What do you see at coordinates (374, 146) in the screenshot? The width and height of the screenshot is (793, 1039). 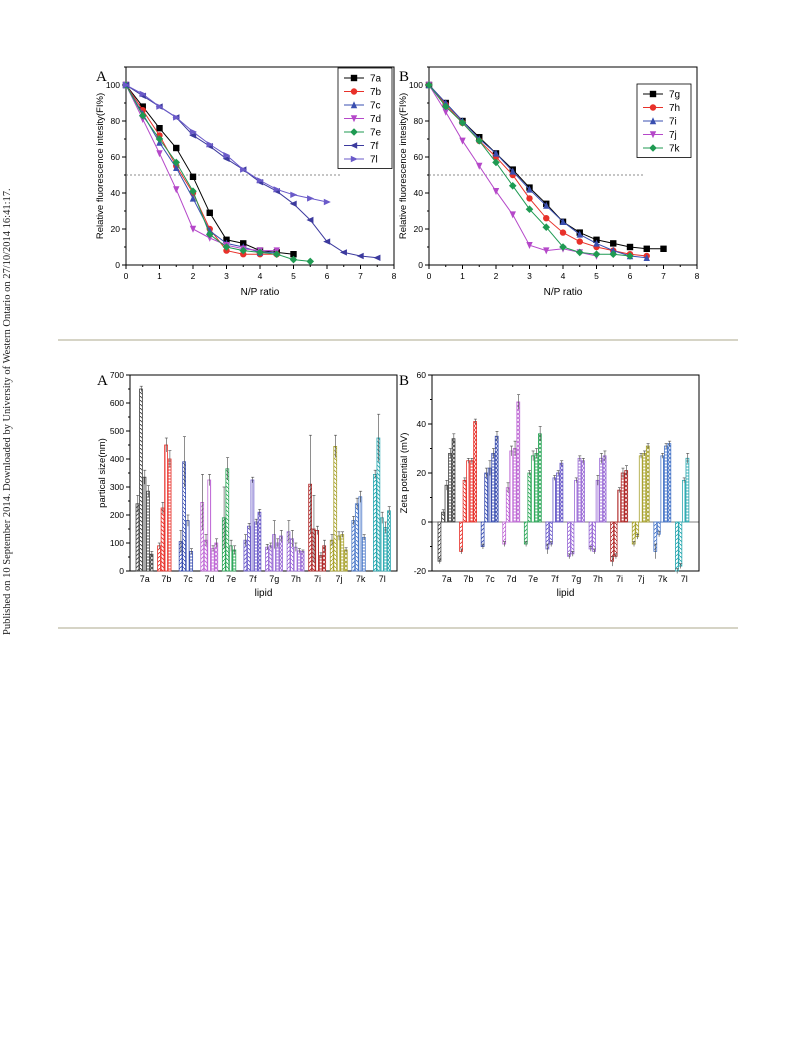 I see `legend-label-7f: 7f` at bounding box center [374, 146].